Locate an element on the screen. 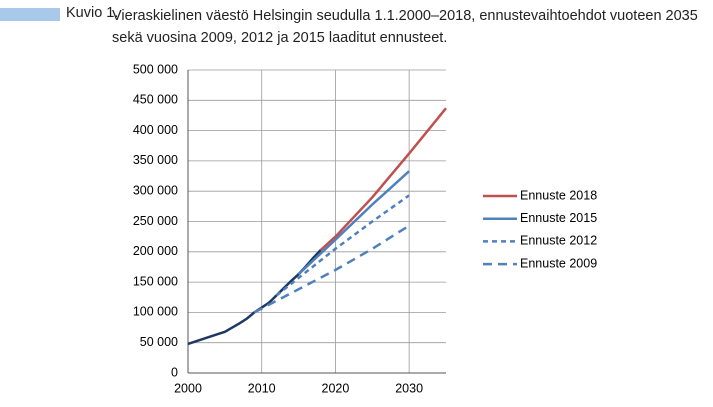 Image resolution: width=713 pixels, height=407 pixels. y-tick-label: 150 000 is located at coordinates (155, 281).